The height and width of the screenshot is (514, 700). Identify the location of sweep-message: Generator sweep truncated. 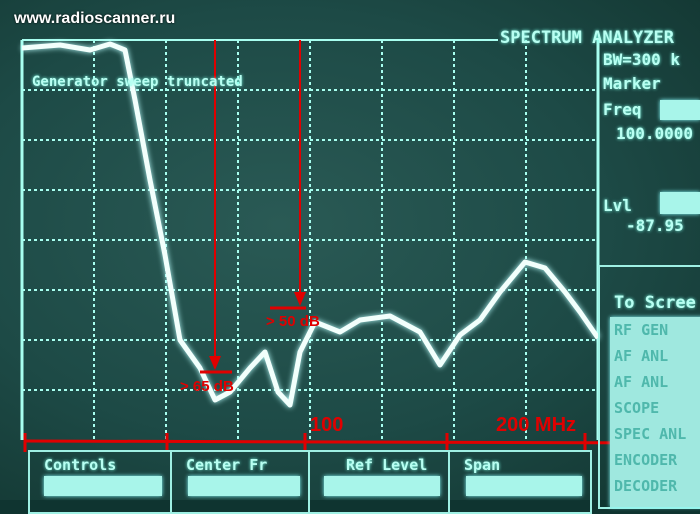
(137, 82).